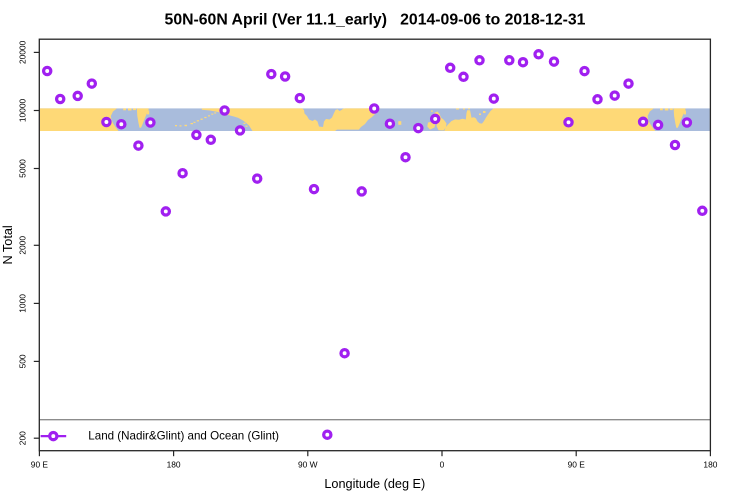 This screenshot has height=500, width=750. I want to click on svg-text: 500, so click(23, 361).